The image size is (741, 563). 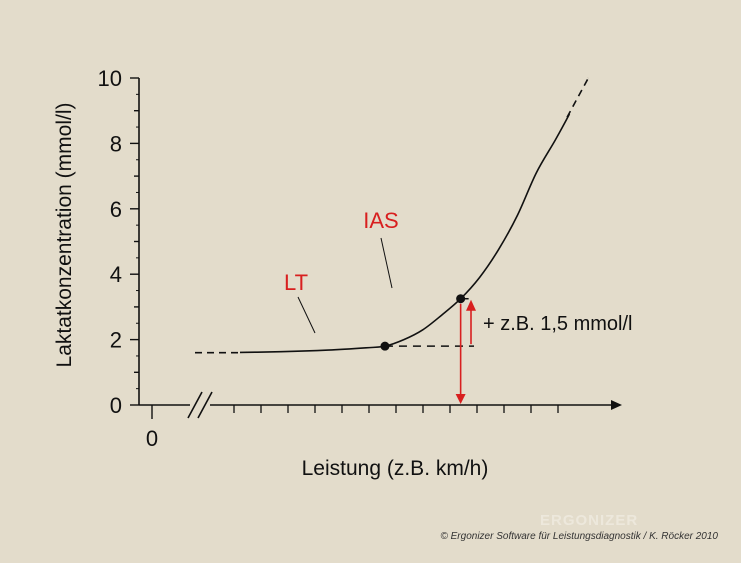 I want to click on ias-label: IAS, so click(x=380, y=220).